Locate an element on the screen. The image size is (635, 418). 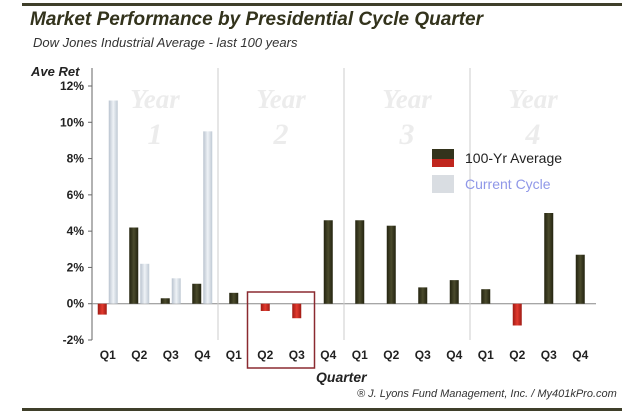
legend-label-average: 100-Yr Average is located at coordinates (514, 158).